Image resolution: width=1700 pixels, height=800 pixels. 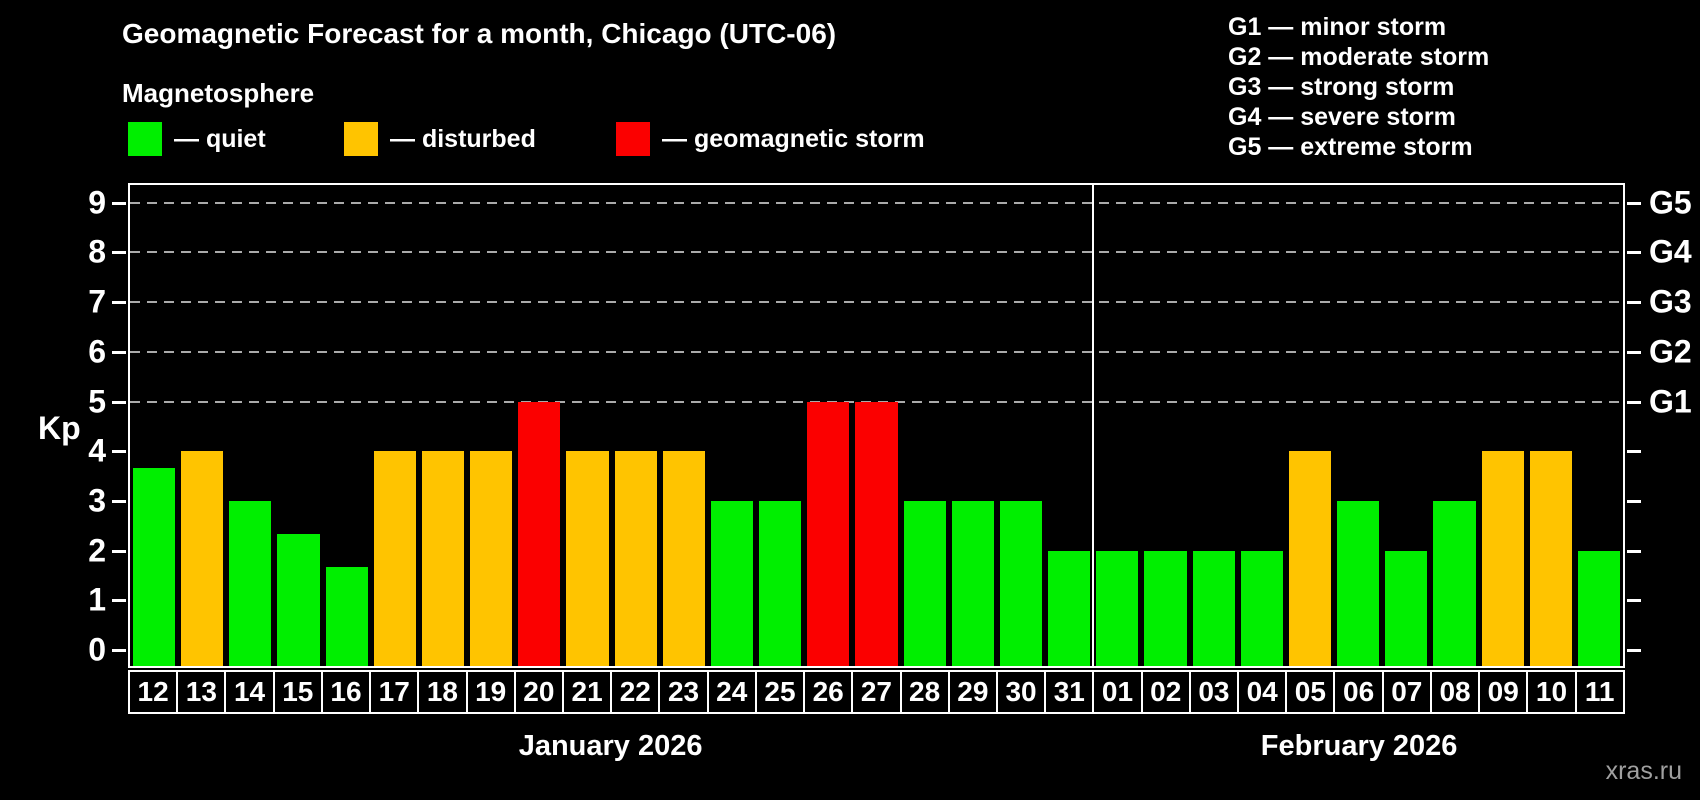 What do you see at coordinates (97, 599) in the screenshot?
I see `y-axis-label-1: 1` at bounding box center [97, 599].